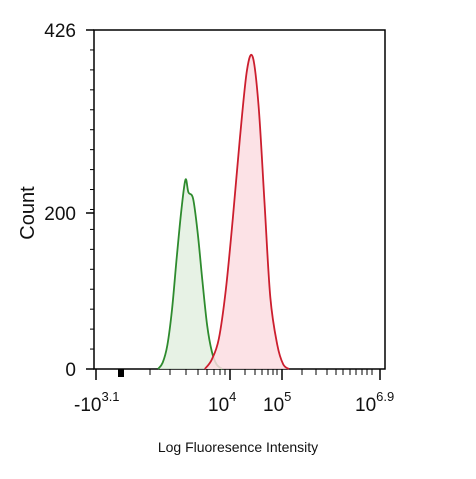 This screenshot has width=476, height=479. Describe the element at coordinates (60, 214) in the screenshot. I see `y-tick-label-200: 200` at that location.